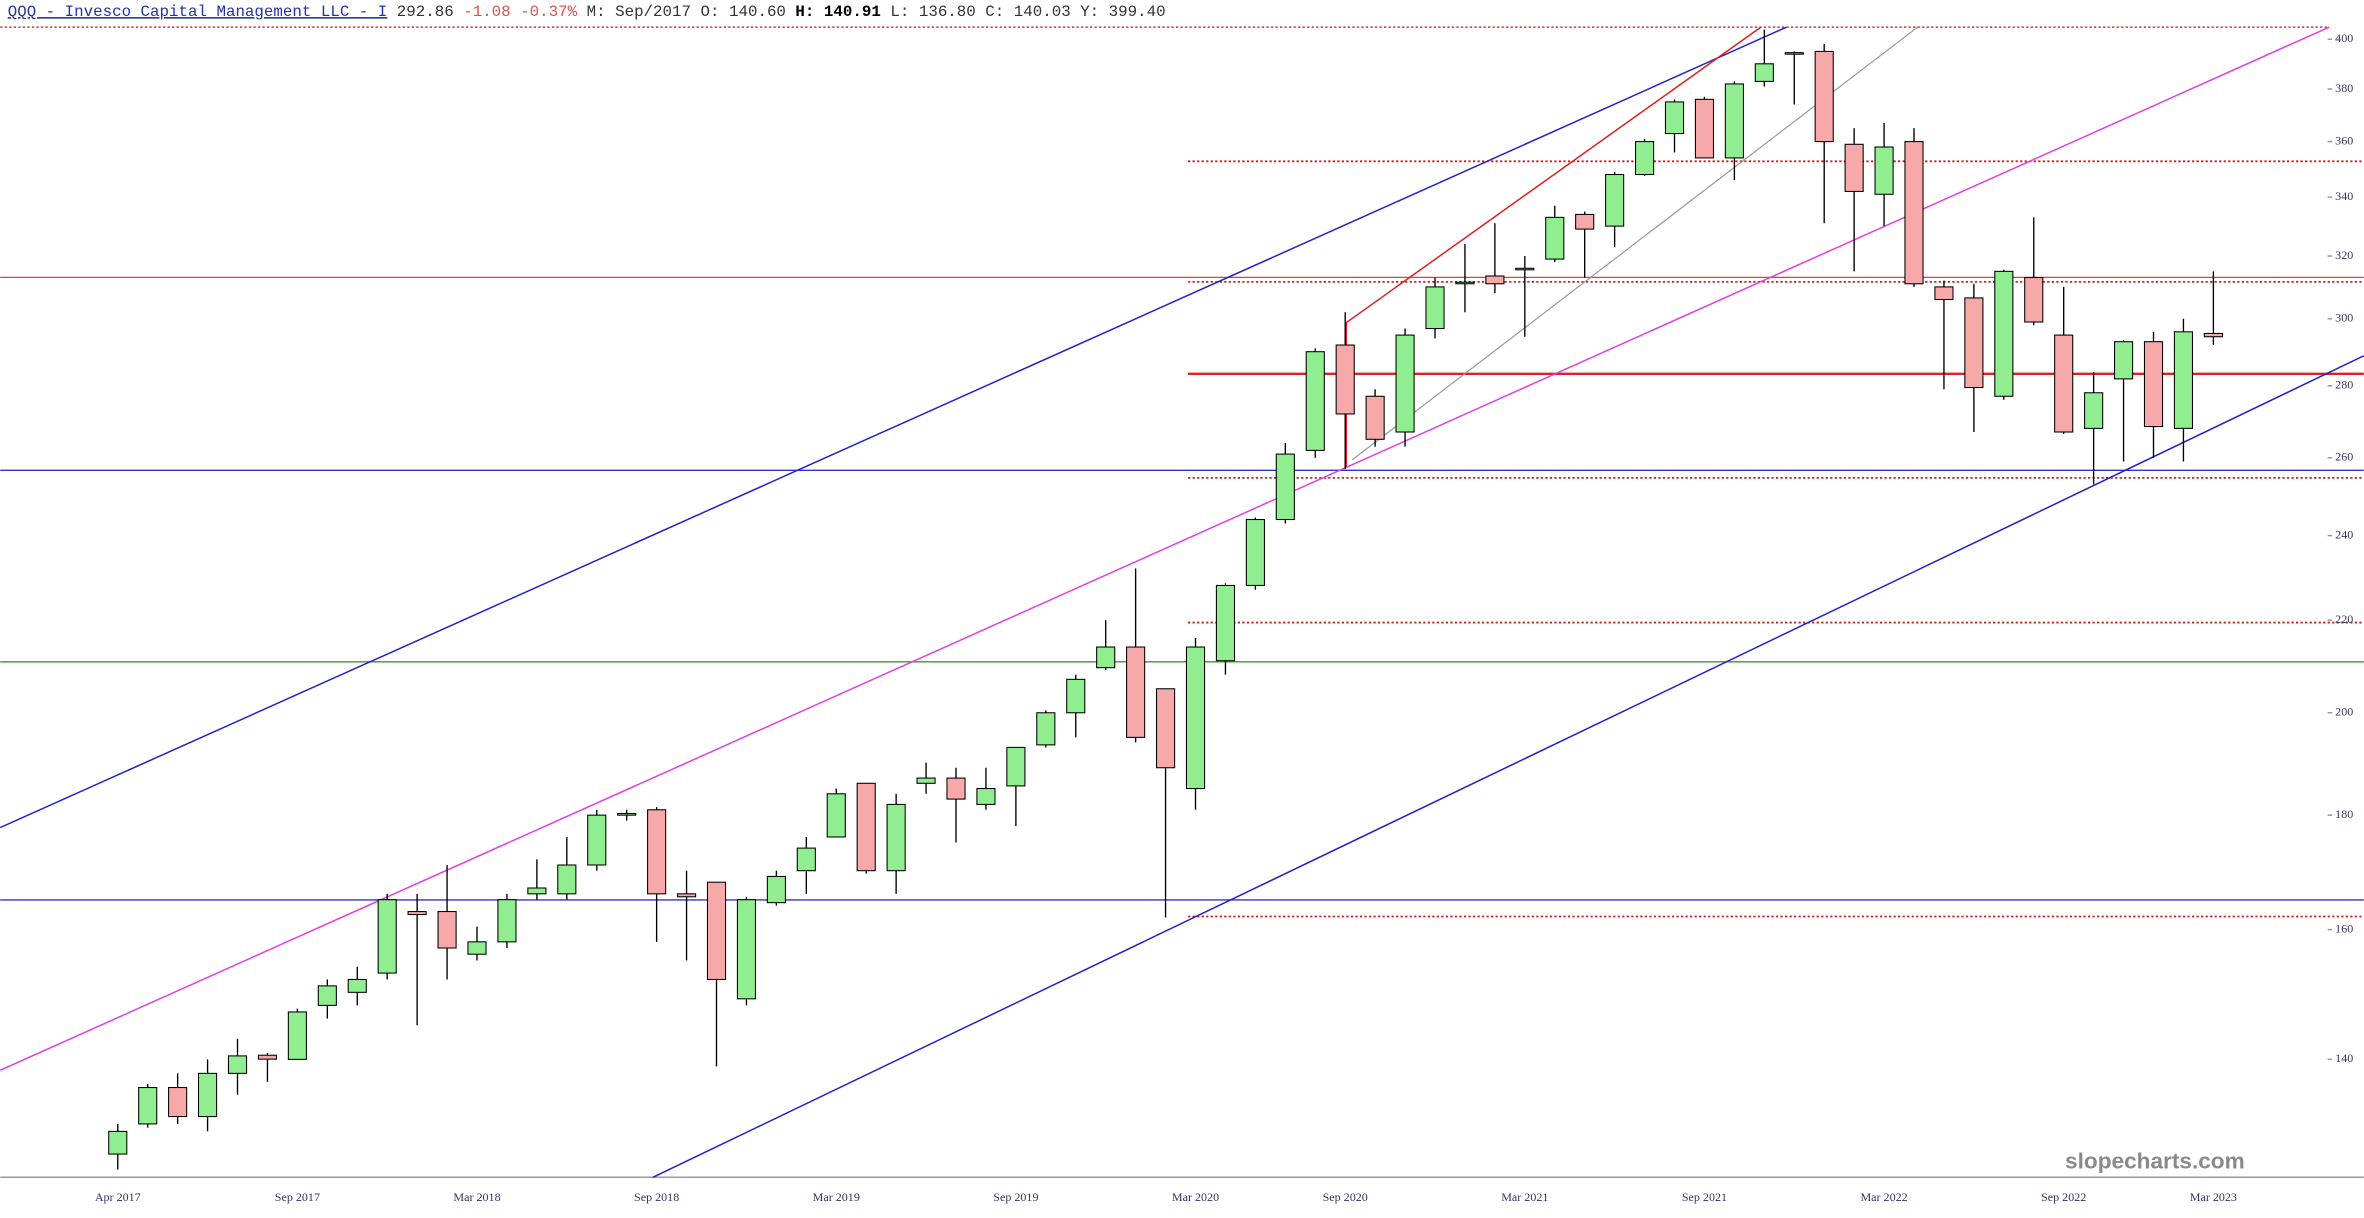 This screenshot has width=2364, height=1218. I want to click on y-tick-label: 300, so click(2344, 318).